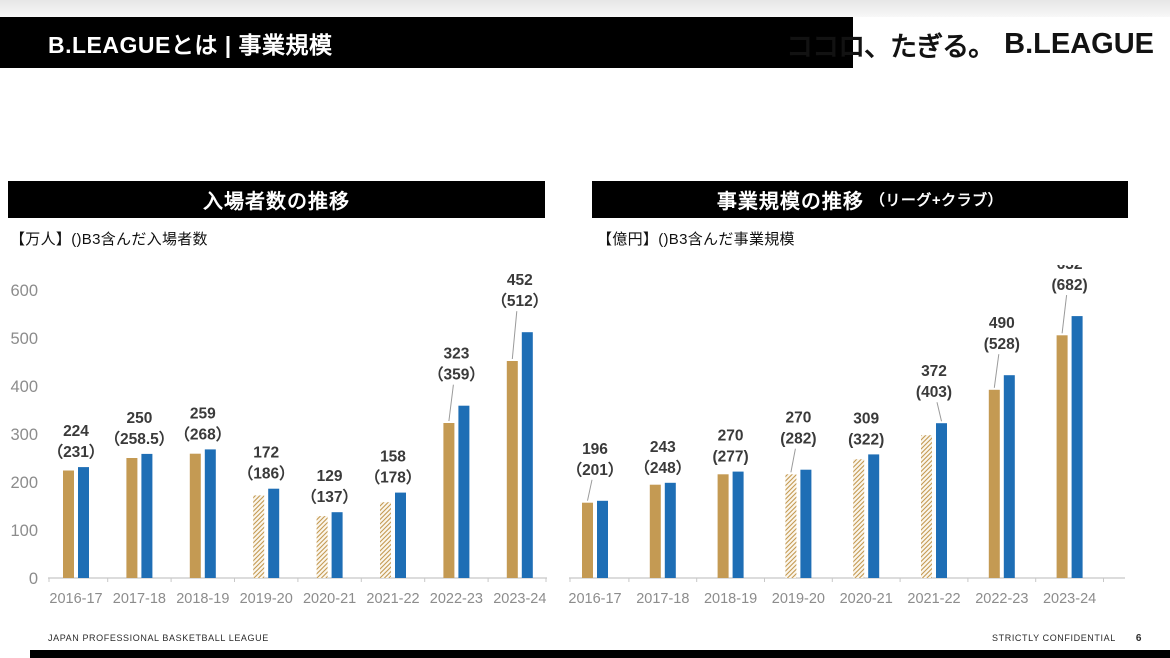 The width and height of the screenshot is (1170, 658). What do you see at coordinates (140, 439) in the screenshot?
I see `svg-text: （258.5）` at bounding box center [140, 439].